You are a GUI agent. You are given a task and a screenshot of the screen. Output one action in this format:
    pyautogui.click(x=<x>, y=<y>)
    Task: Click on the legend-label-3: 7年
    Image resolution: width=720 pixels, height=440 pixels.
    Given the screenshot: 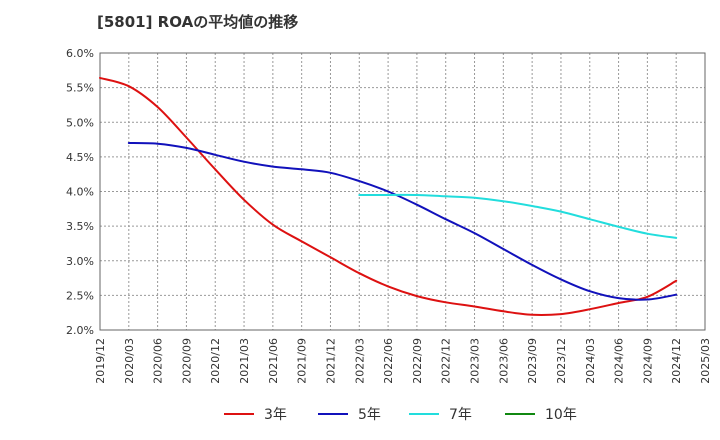 What is the action you would take?
    pyautogui.click(x=460, y=415)
    